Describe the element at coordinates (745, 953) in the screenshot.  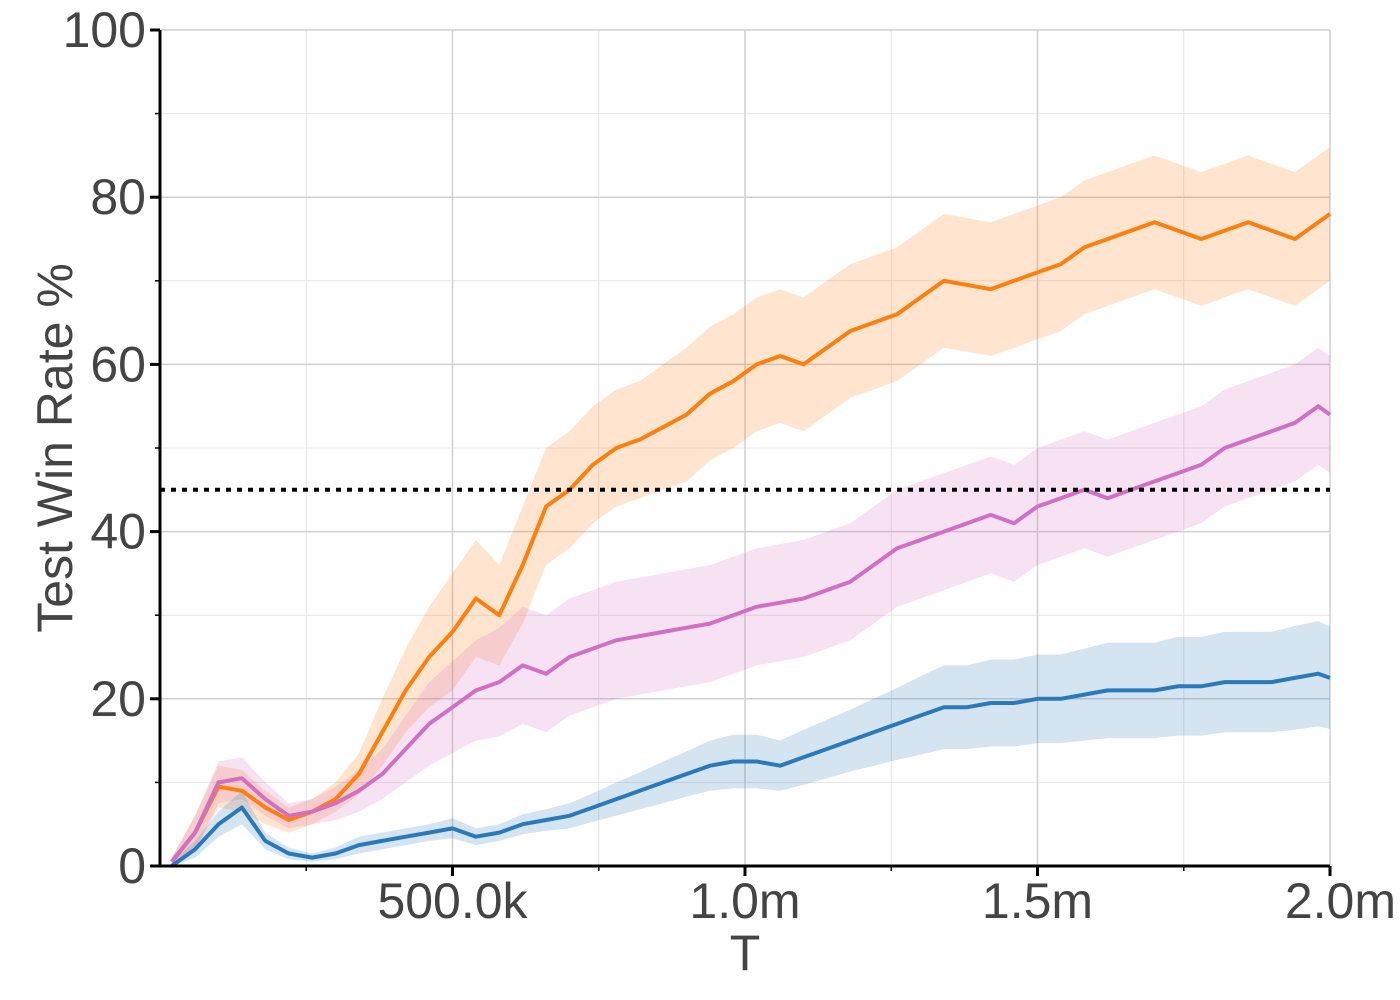
I see `x-axis-label: T` at that location.